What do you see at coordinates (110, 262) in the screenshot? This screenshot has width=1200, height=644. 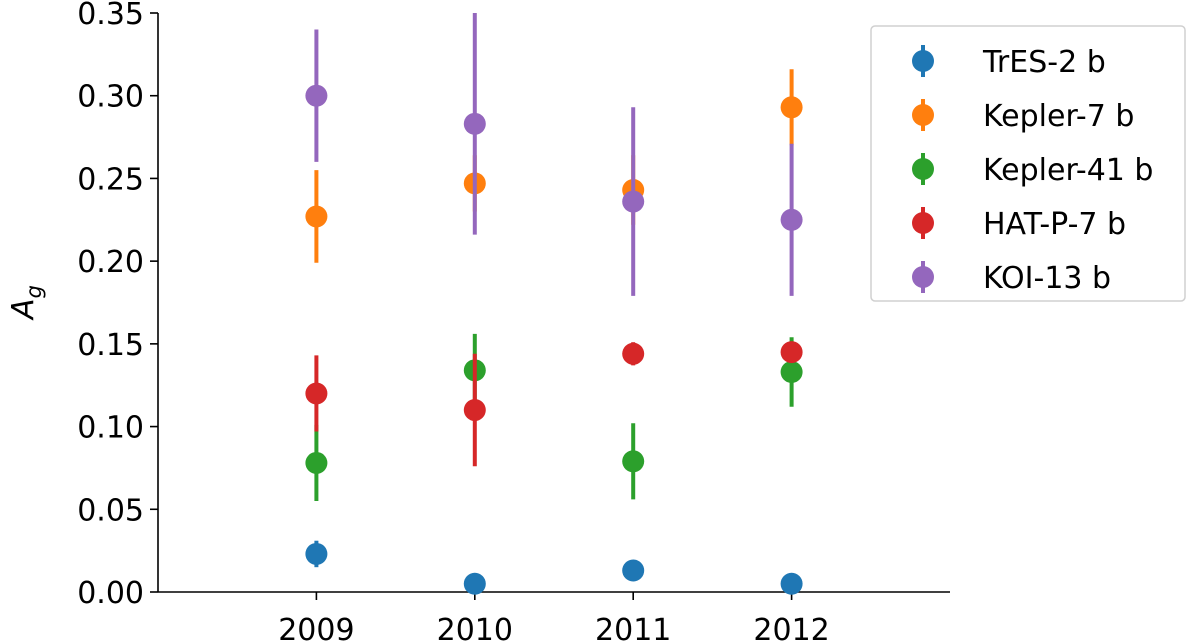 I see `y-tick-label: 0.20` at bounding box center [110, 262].